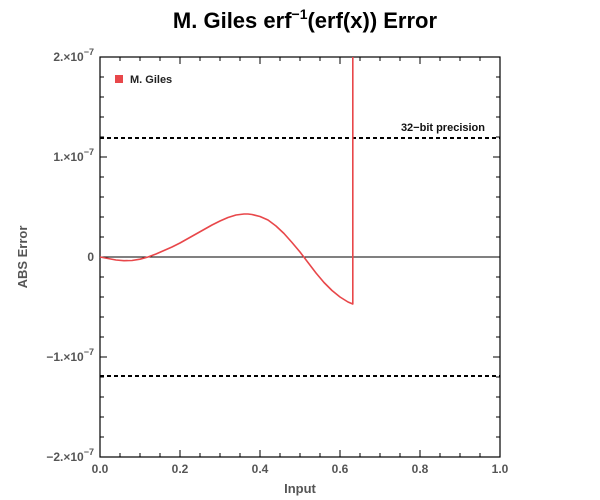 The image size is (600, 500). I want to click on x-tick-label: 0.8, so click(420, 469).